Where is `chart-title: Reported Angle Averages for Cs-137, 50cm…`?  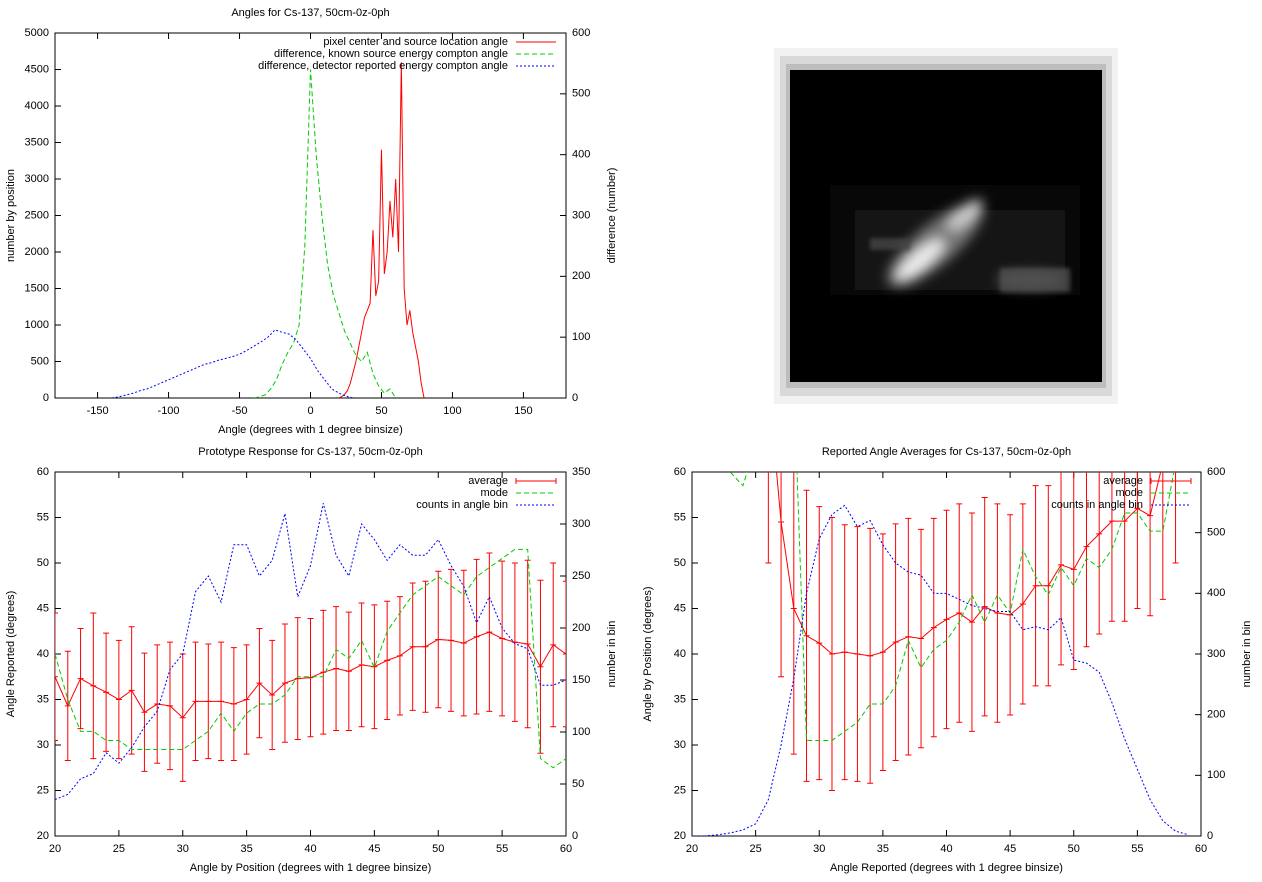 chart-title: Reported Angle Averages for Cs-137, 50cm… is located at coordinates (946, 452).